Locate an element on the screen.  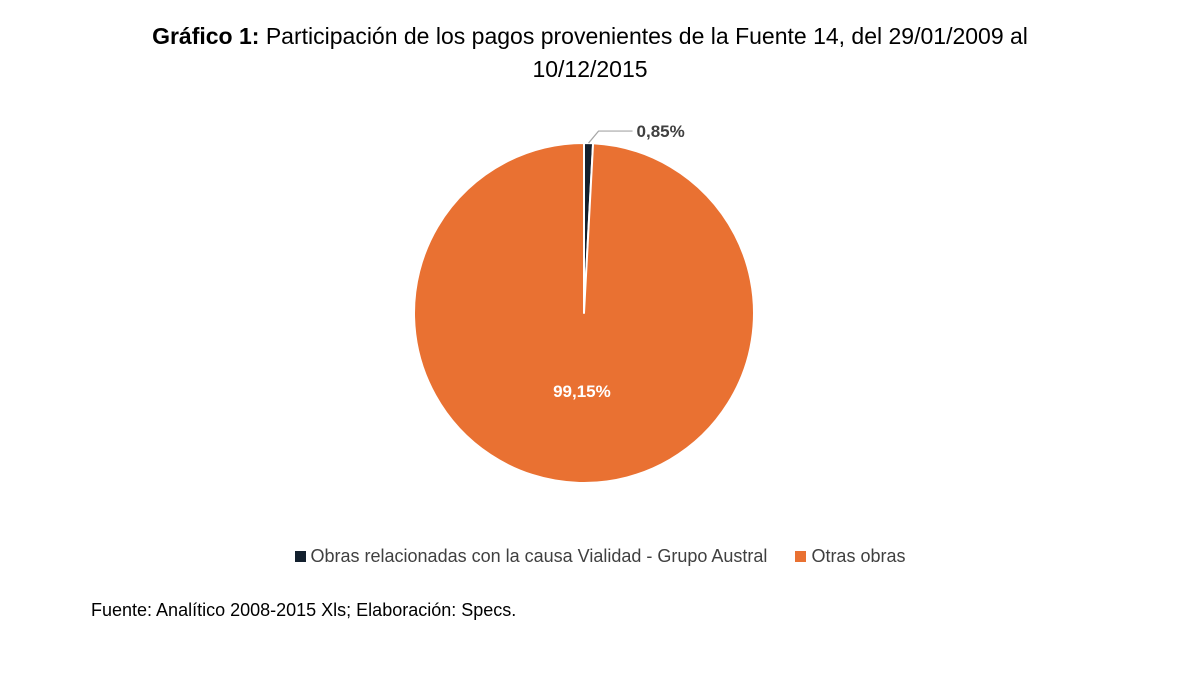
pie-slice-otras-obras is located at coordinates (584, 313).